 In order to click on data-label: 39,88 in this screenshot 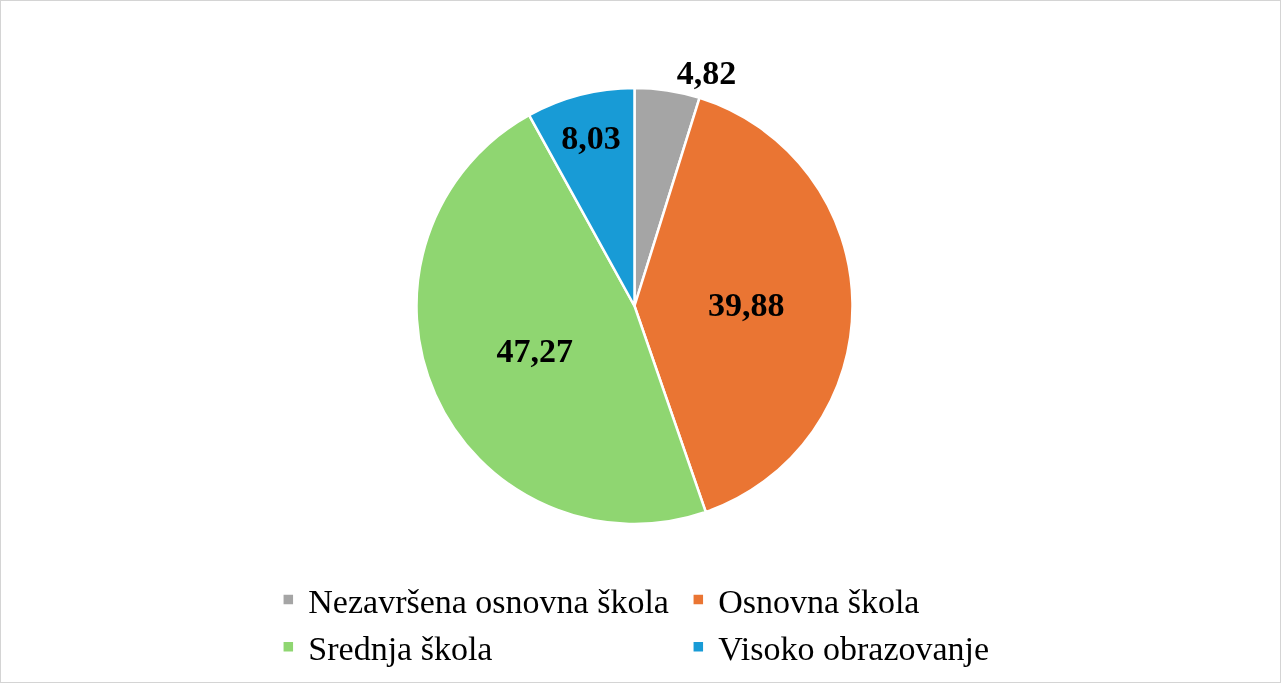, I will do `click(746, 304)`.